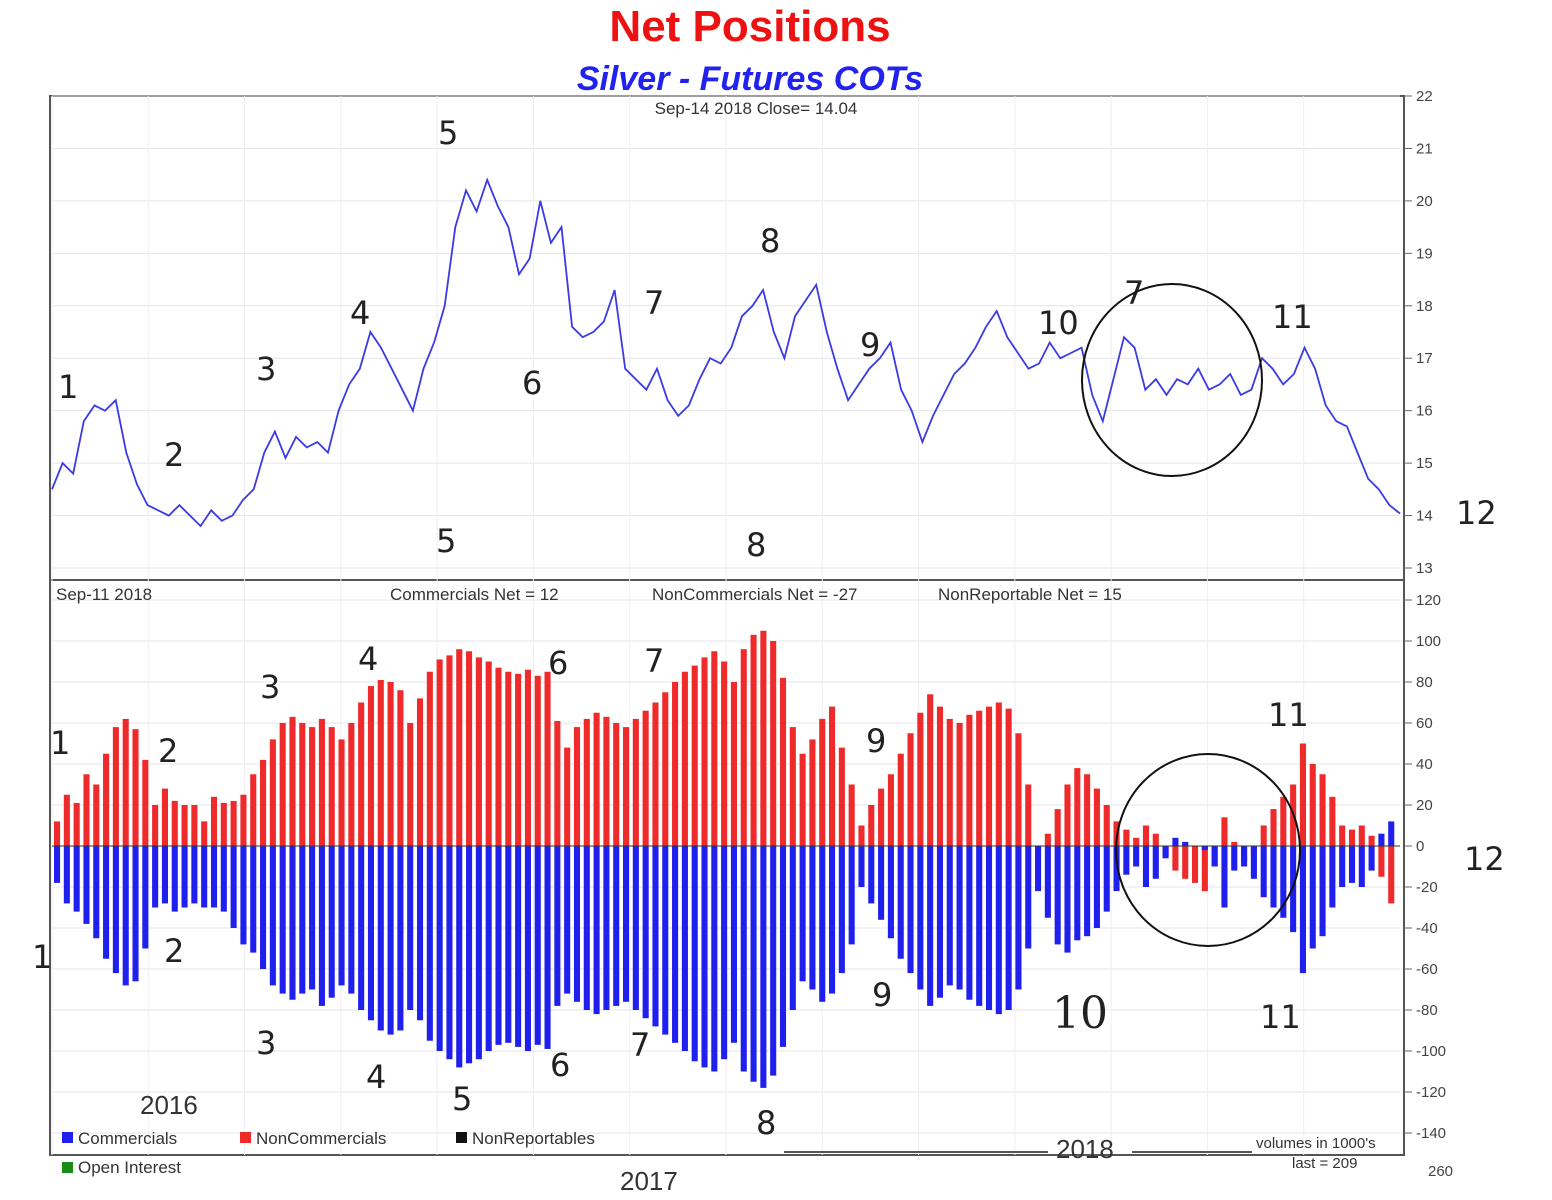 The width and height of the screenshot is (1552, 1200). Describe the element at coordinates (756, 108) in the screenshot. I see `price-panel-title: Sep-14 2018 Close= 14.04` at that location.